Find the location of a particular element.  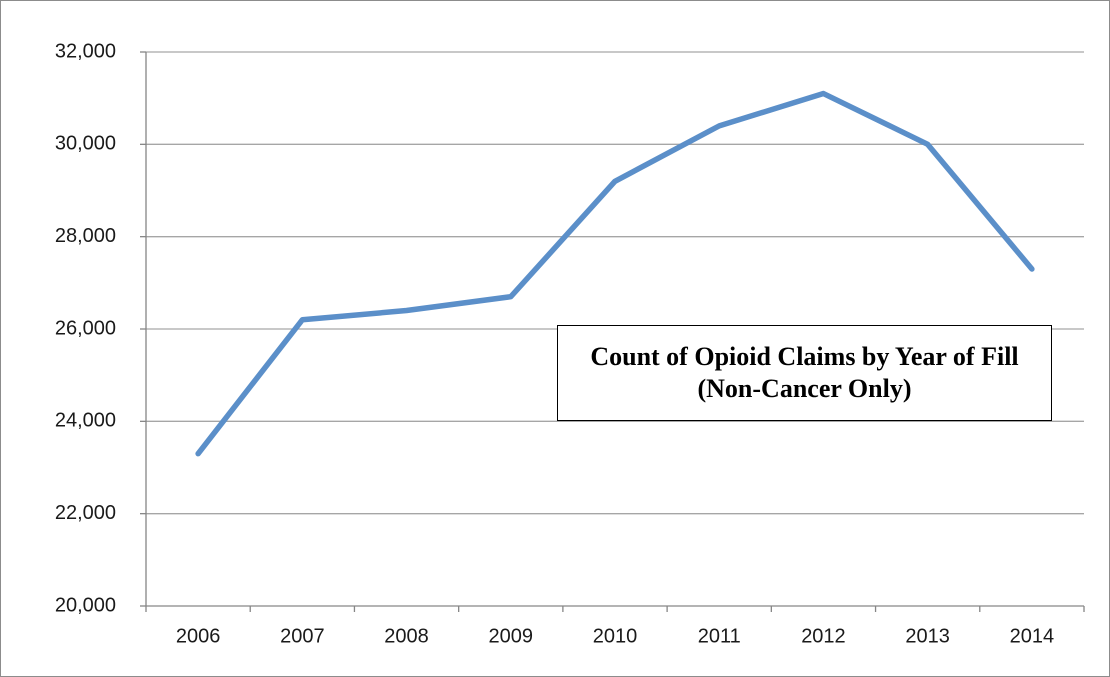

y-tick-label: 22,000 is located at coordinates (85, 513).